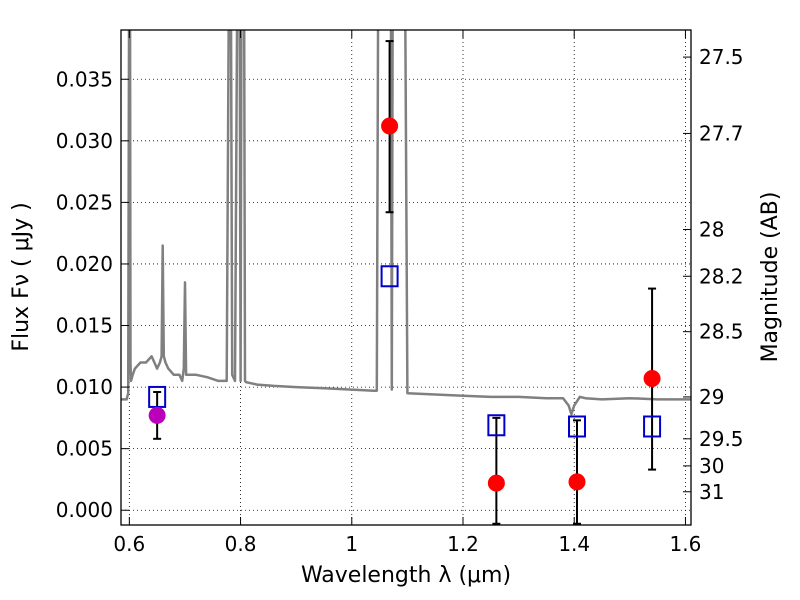 The height and width of the screenshot is (600, 800). I want to click on x-tick-label: 0.8, so click(241, 544).